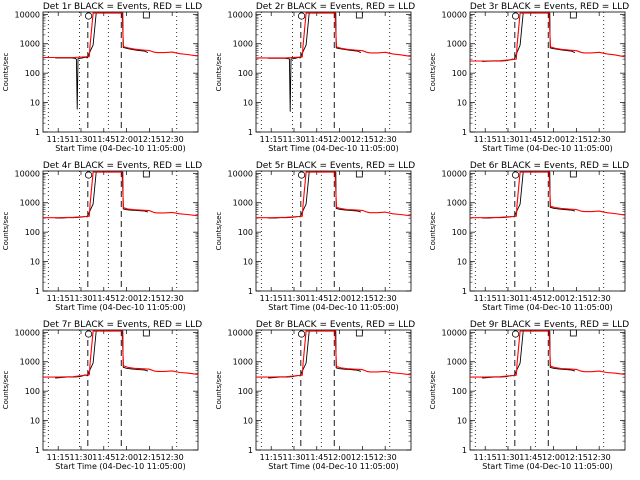  I want to click on plot-title: Det 6r BLACK = Events, RED = LLD, so click(549, 166).